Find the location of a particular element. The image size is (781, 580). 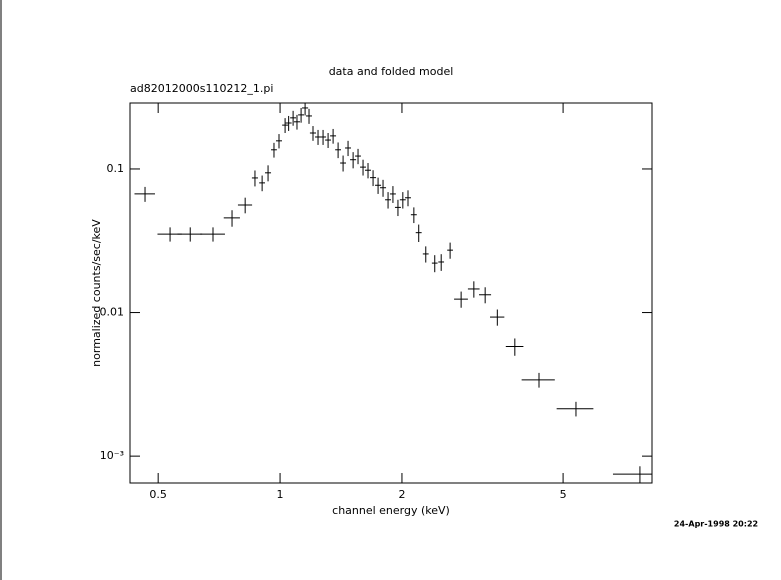

timestamp: 24-Apr-1998 20:22 is located at coordinates (716, 524).